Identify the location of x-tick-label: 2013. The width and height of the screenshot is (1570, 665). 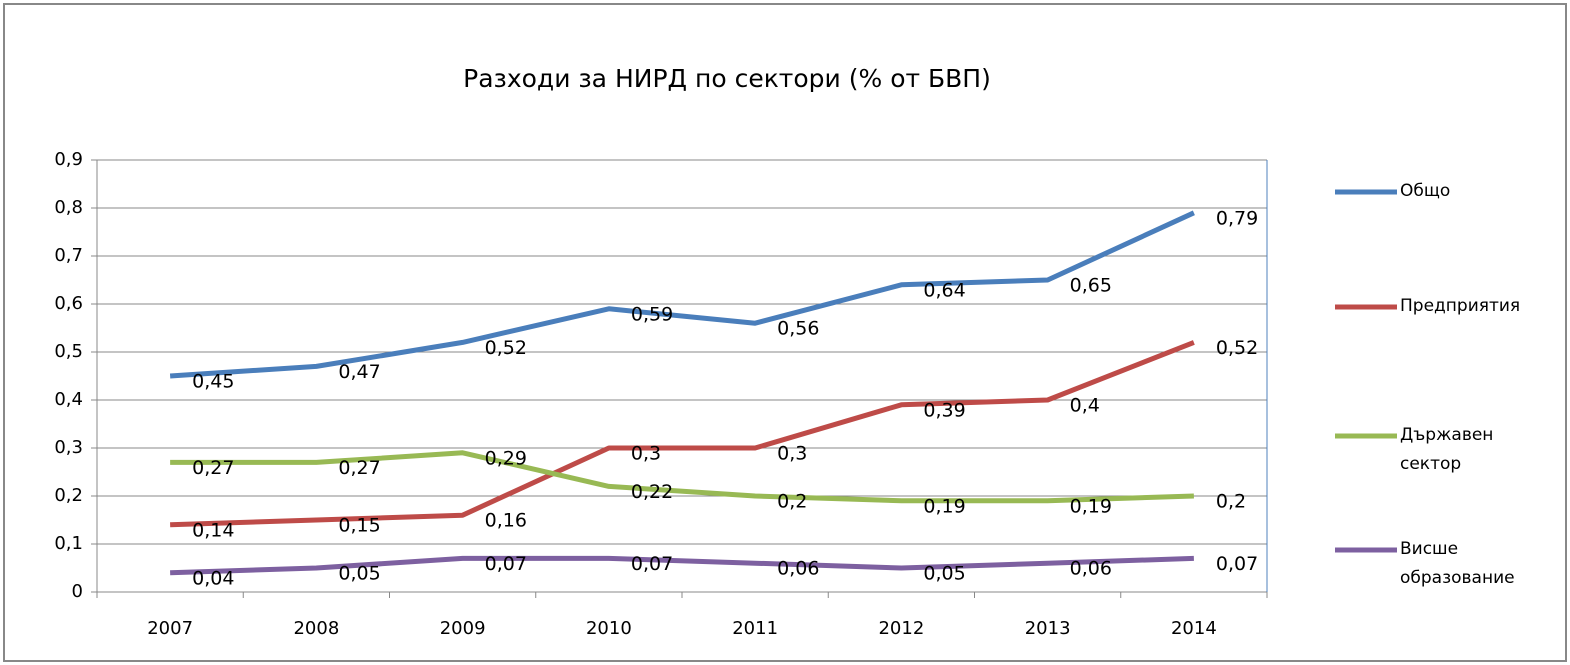
(1048, 628).